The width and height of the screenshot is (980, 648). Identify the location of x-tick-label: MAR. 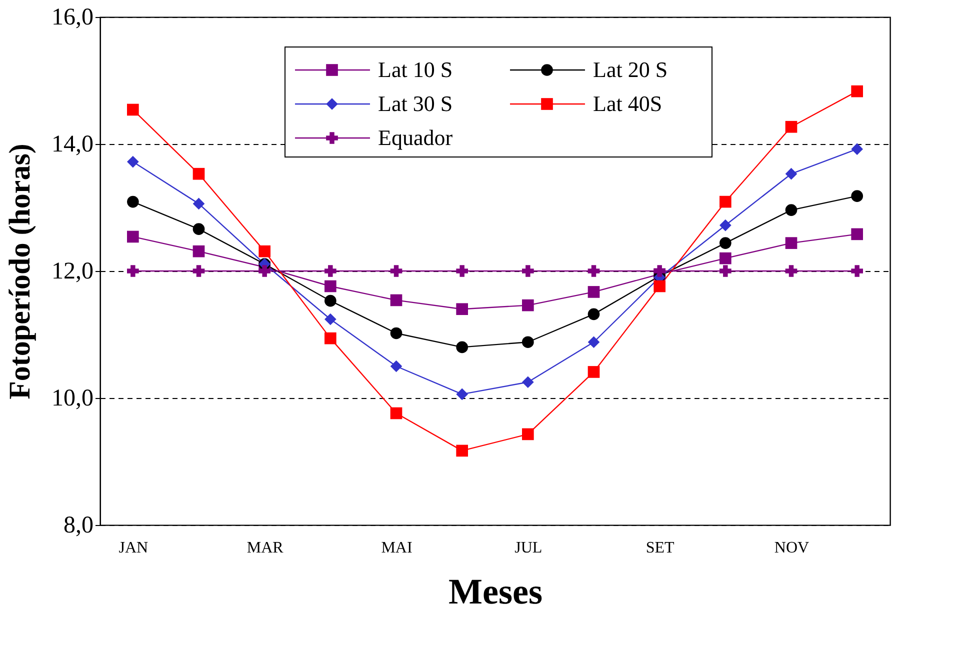
(265, 548).